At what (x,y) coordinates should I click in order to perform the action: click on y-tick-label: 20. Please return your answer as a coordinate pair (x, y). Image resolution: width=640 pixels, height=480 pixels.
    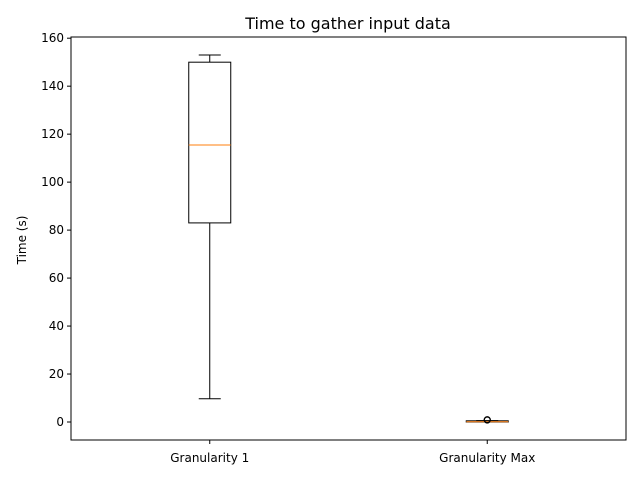
    Looking at the image, I should click on (56, 374).